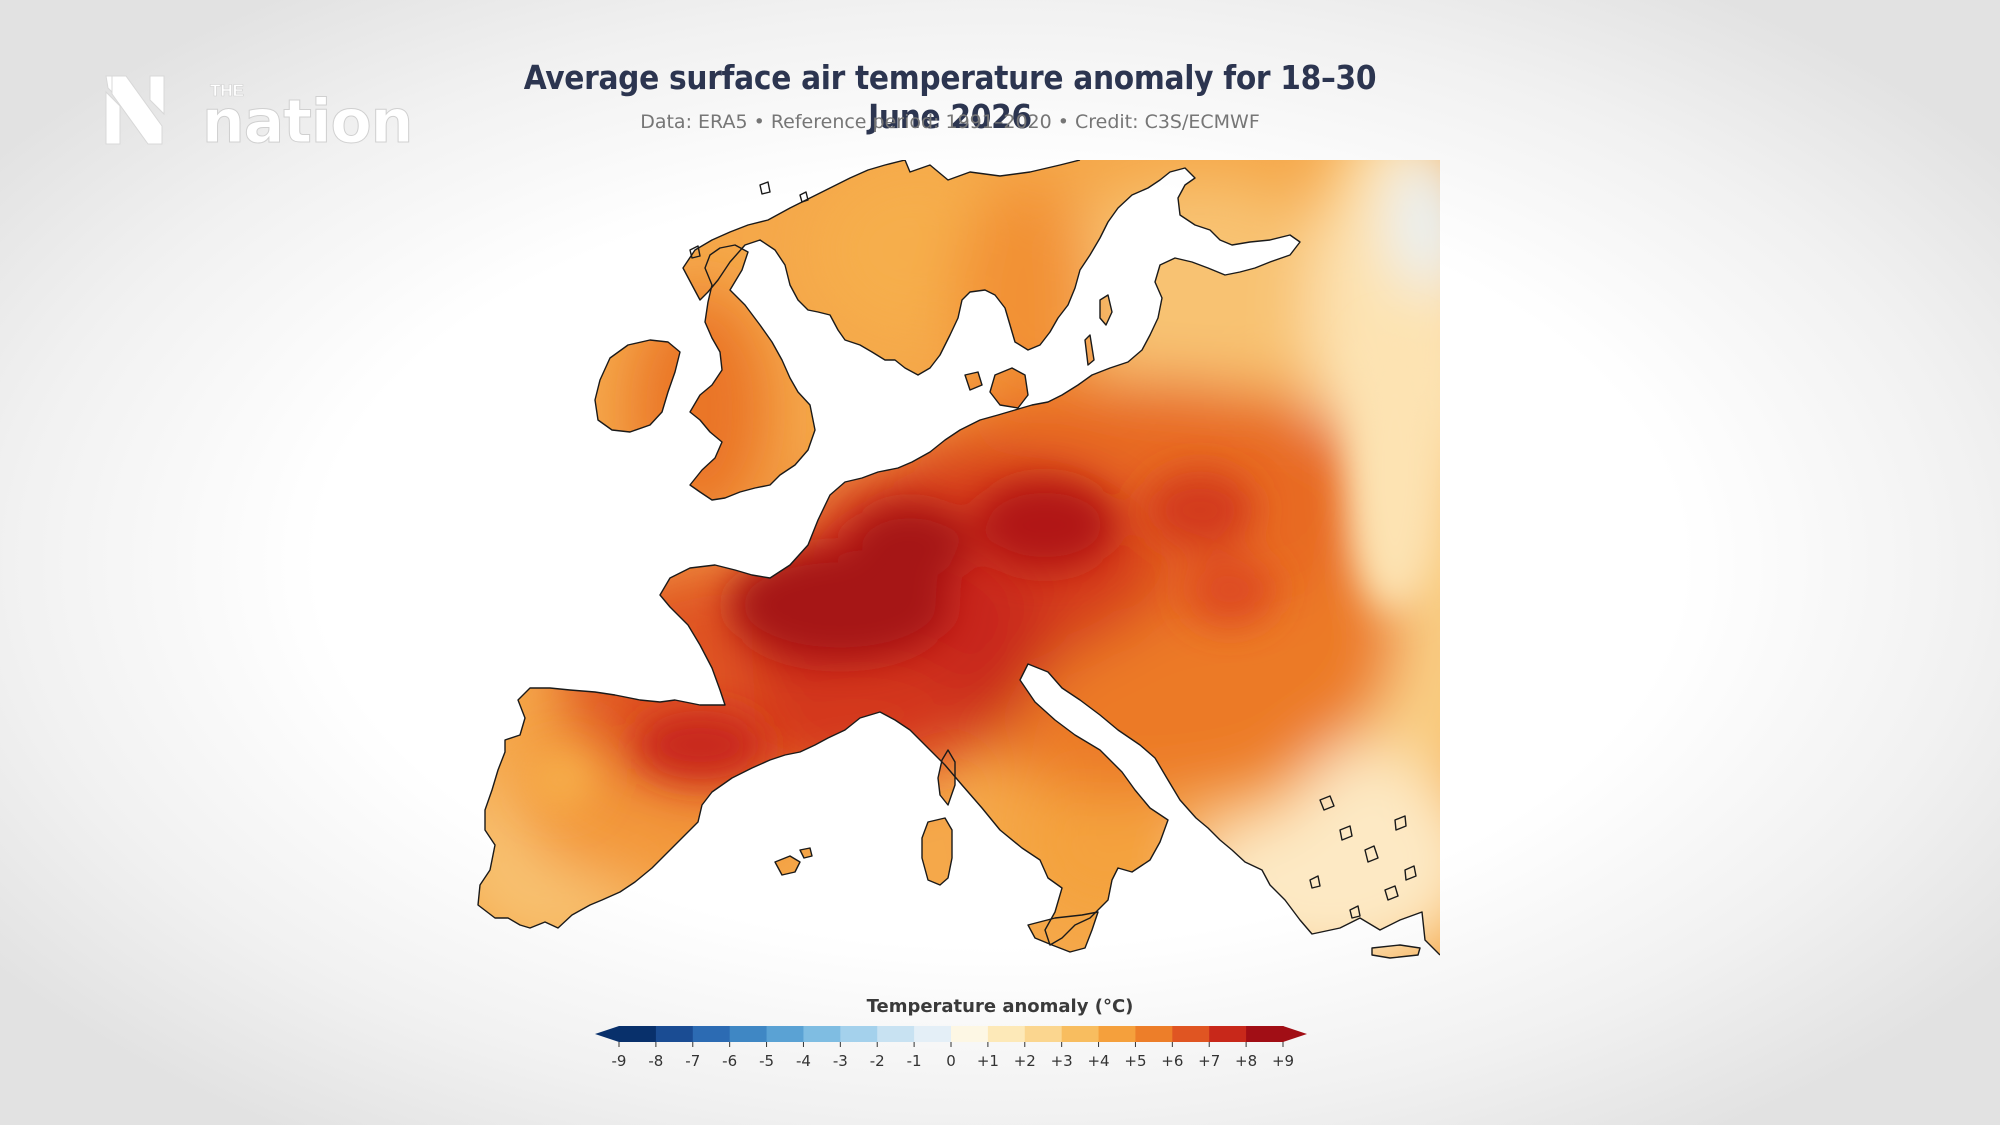 Image resolution: width=2000 pixels, height=1125 pixels. Describe the element at coordinates (1135, 1061) in the screenshot. I see `colorbar-tick-label: +5` at that location.